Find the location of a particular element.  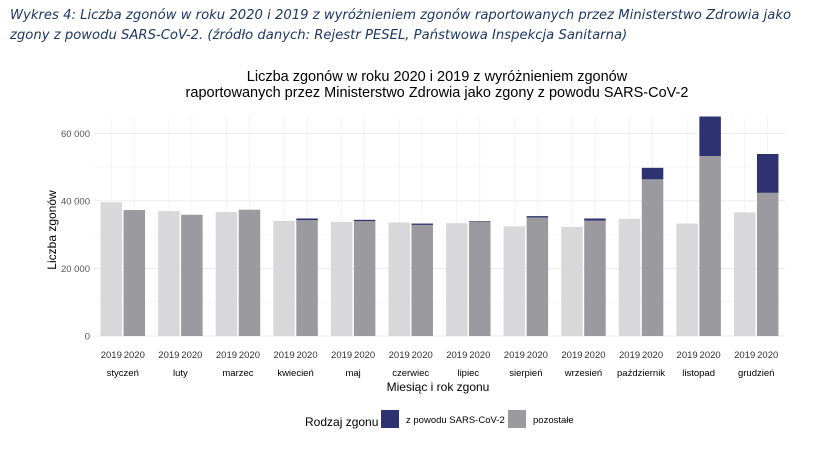

legend-label: pozostałe is located at coordinates (553, 420).